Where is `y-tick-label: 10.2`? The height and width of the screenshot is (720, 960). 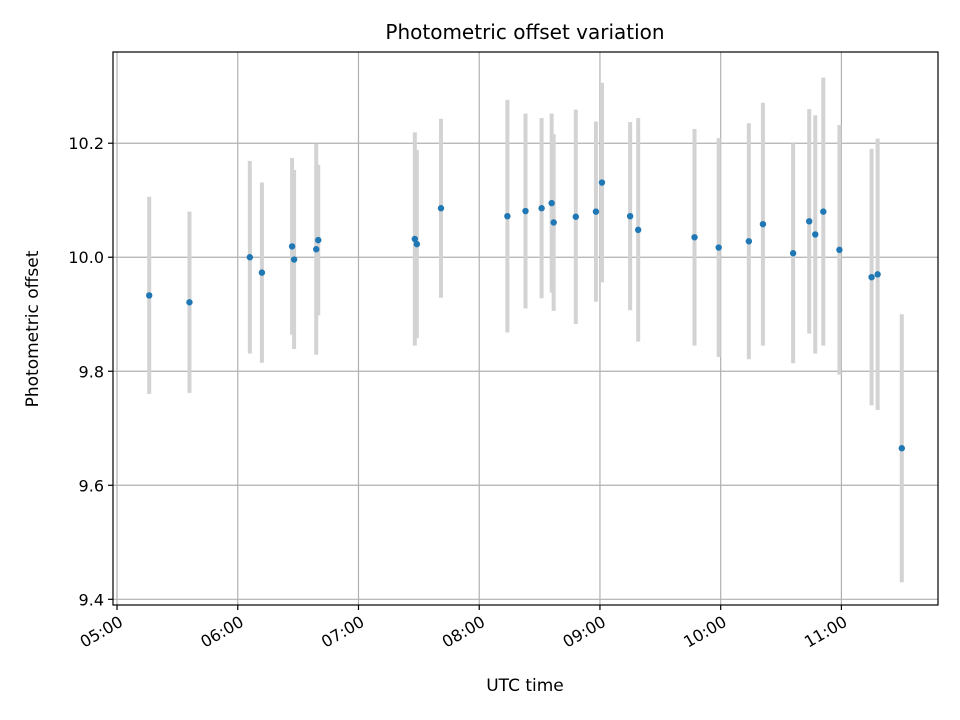 y-tick-label: 10.2 is located at coordinates (86, 143).